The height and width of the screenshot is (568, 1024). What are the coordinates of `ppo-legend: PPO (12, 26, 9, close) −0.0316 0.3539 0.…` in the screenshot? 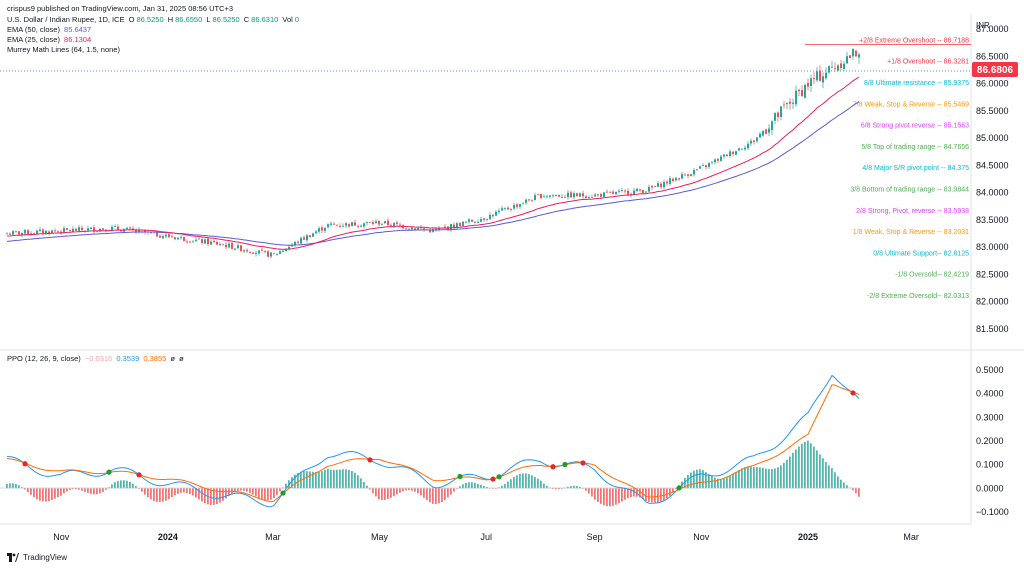 It's located at (96, 359).